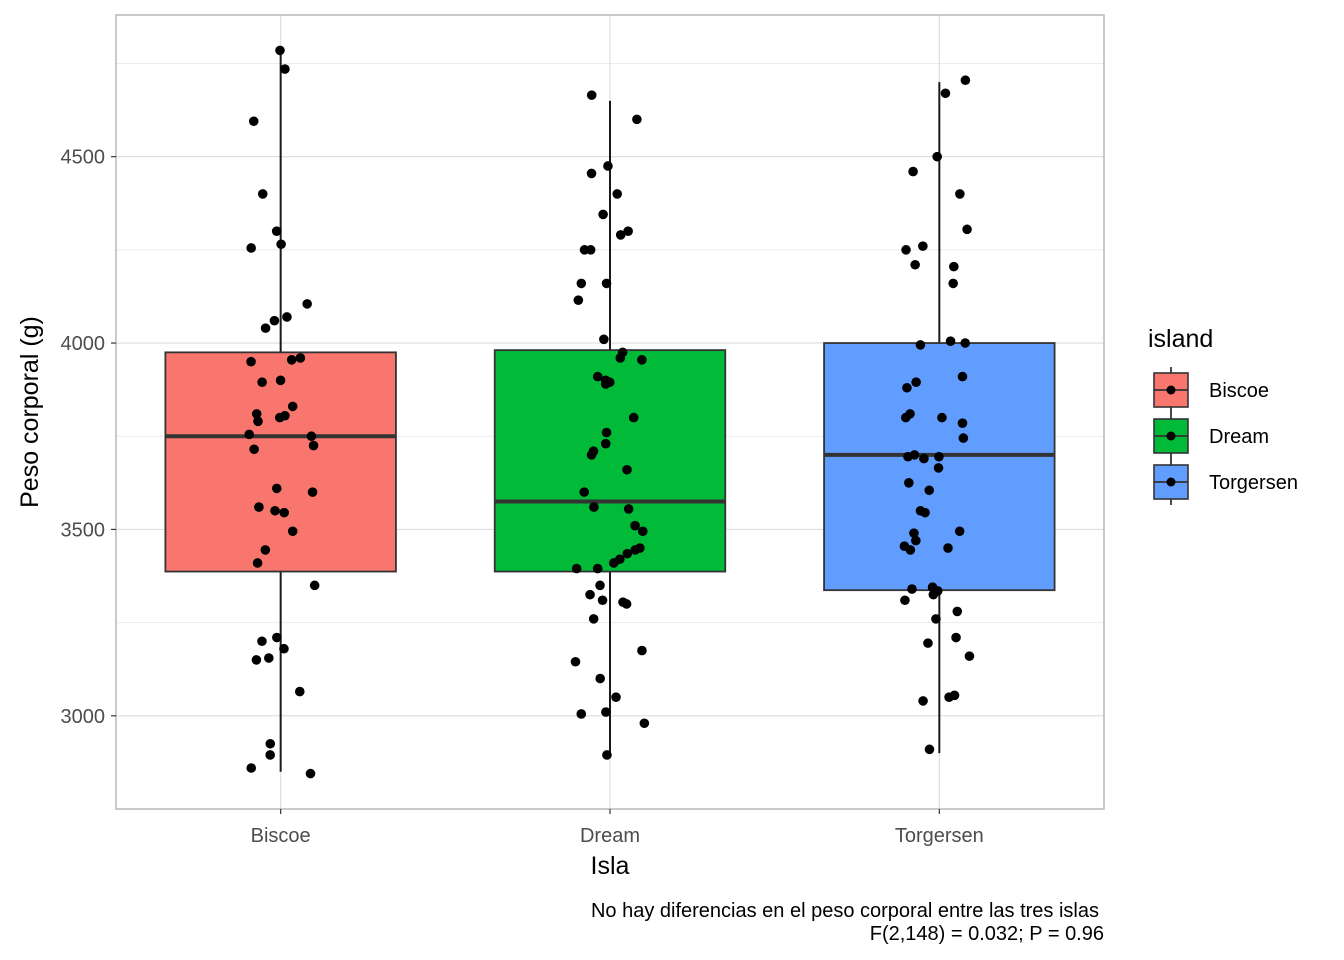 This screenshot has height=960, width=1344. I want to click on legend-title: island, so click(1180, 339).